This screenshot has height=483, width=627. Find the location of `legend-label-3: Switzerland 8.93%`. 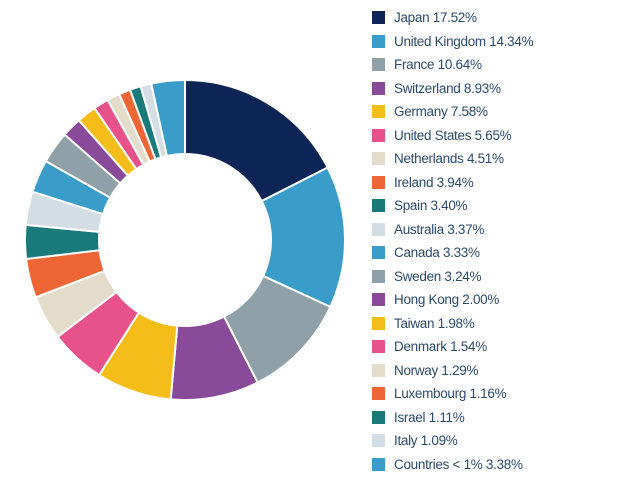

legend-label-3: Switzerland 8.93% is located at coordinates (447, 88).